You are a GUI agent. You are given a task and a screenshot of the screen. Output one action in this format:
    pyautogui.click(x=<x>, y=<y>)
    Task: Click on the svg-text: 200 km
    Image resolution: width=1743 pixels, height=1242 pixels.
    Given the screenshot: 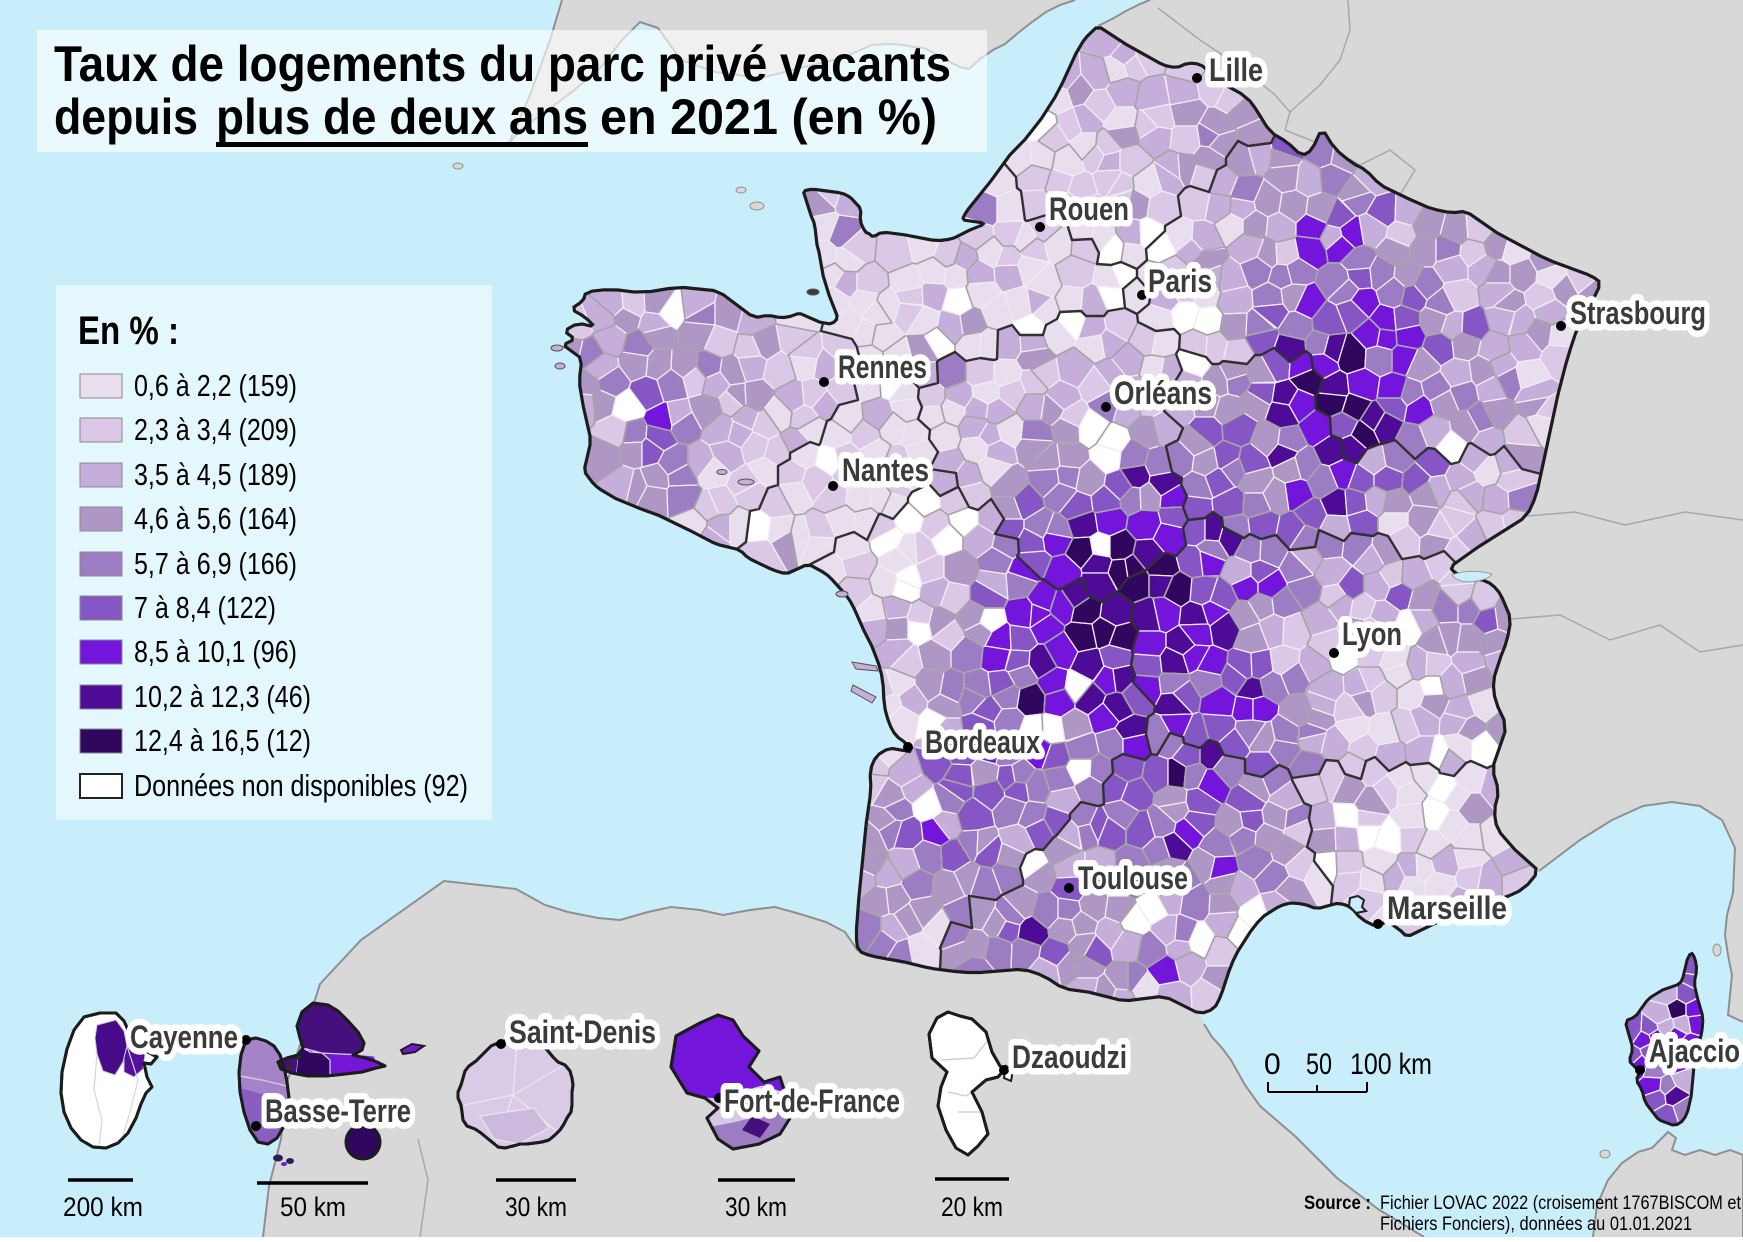 What is the action you would take?
    pyautogui.click(x=103, y=1207)
    